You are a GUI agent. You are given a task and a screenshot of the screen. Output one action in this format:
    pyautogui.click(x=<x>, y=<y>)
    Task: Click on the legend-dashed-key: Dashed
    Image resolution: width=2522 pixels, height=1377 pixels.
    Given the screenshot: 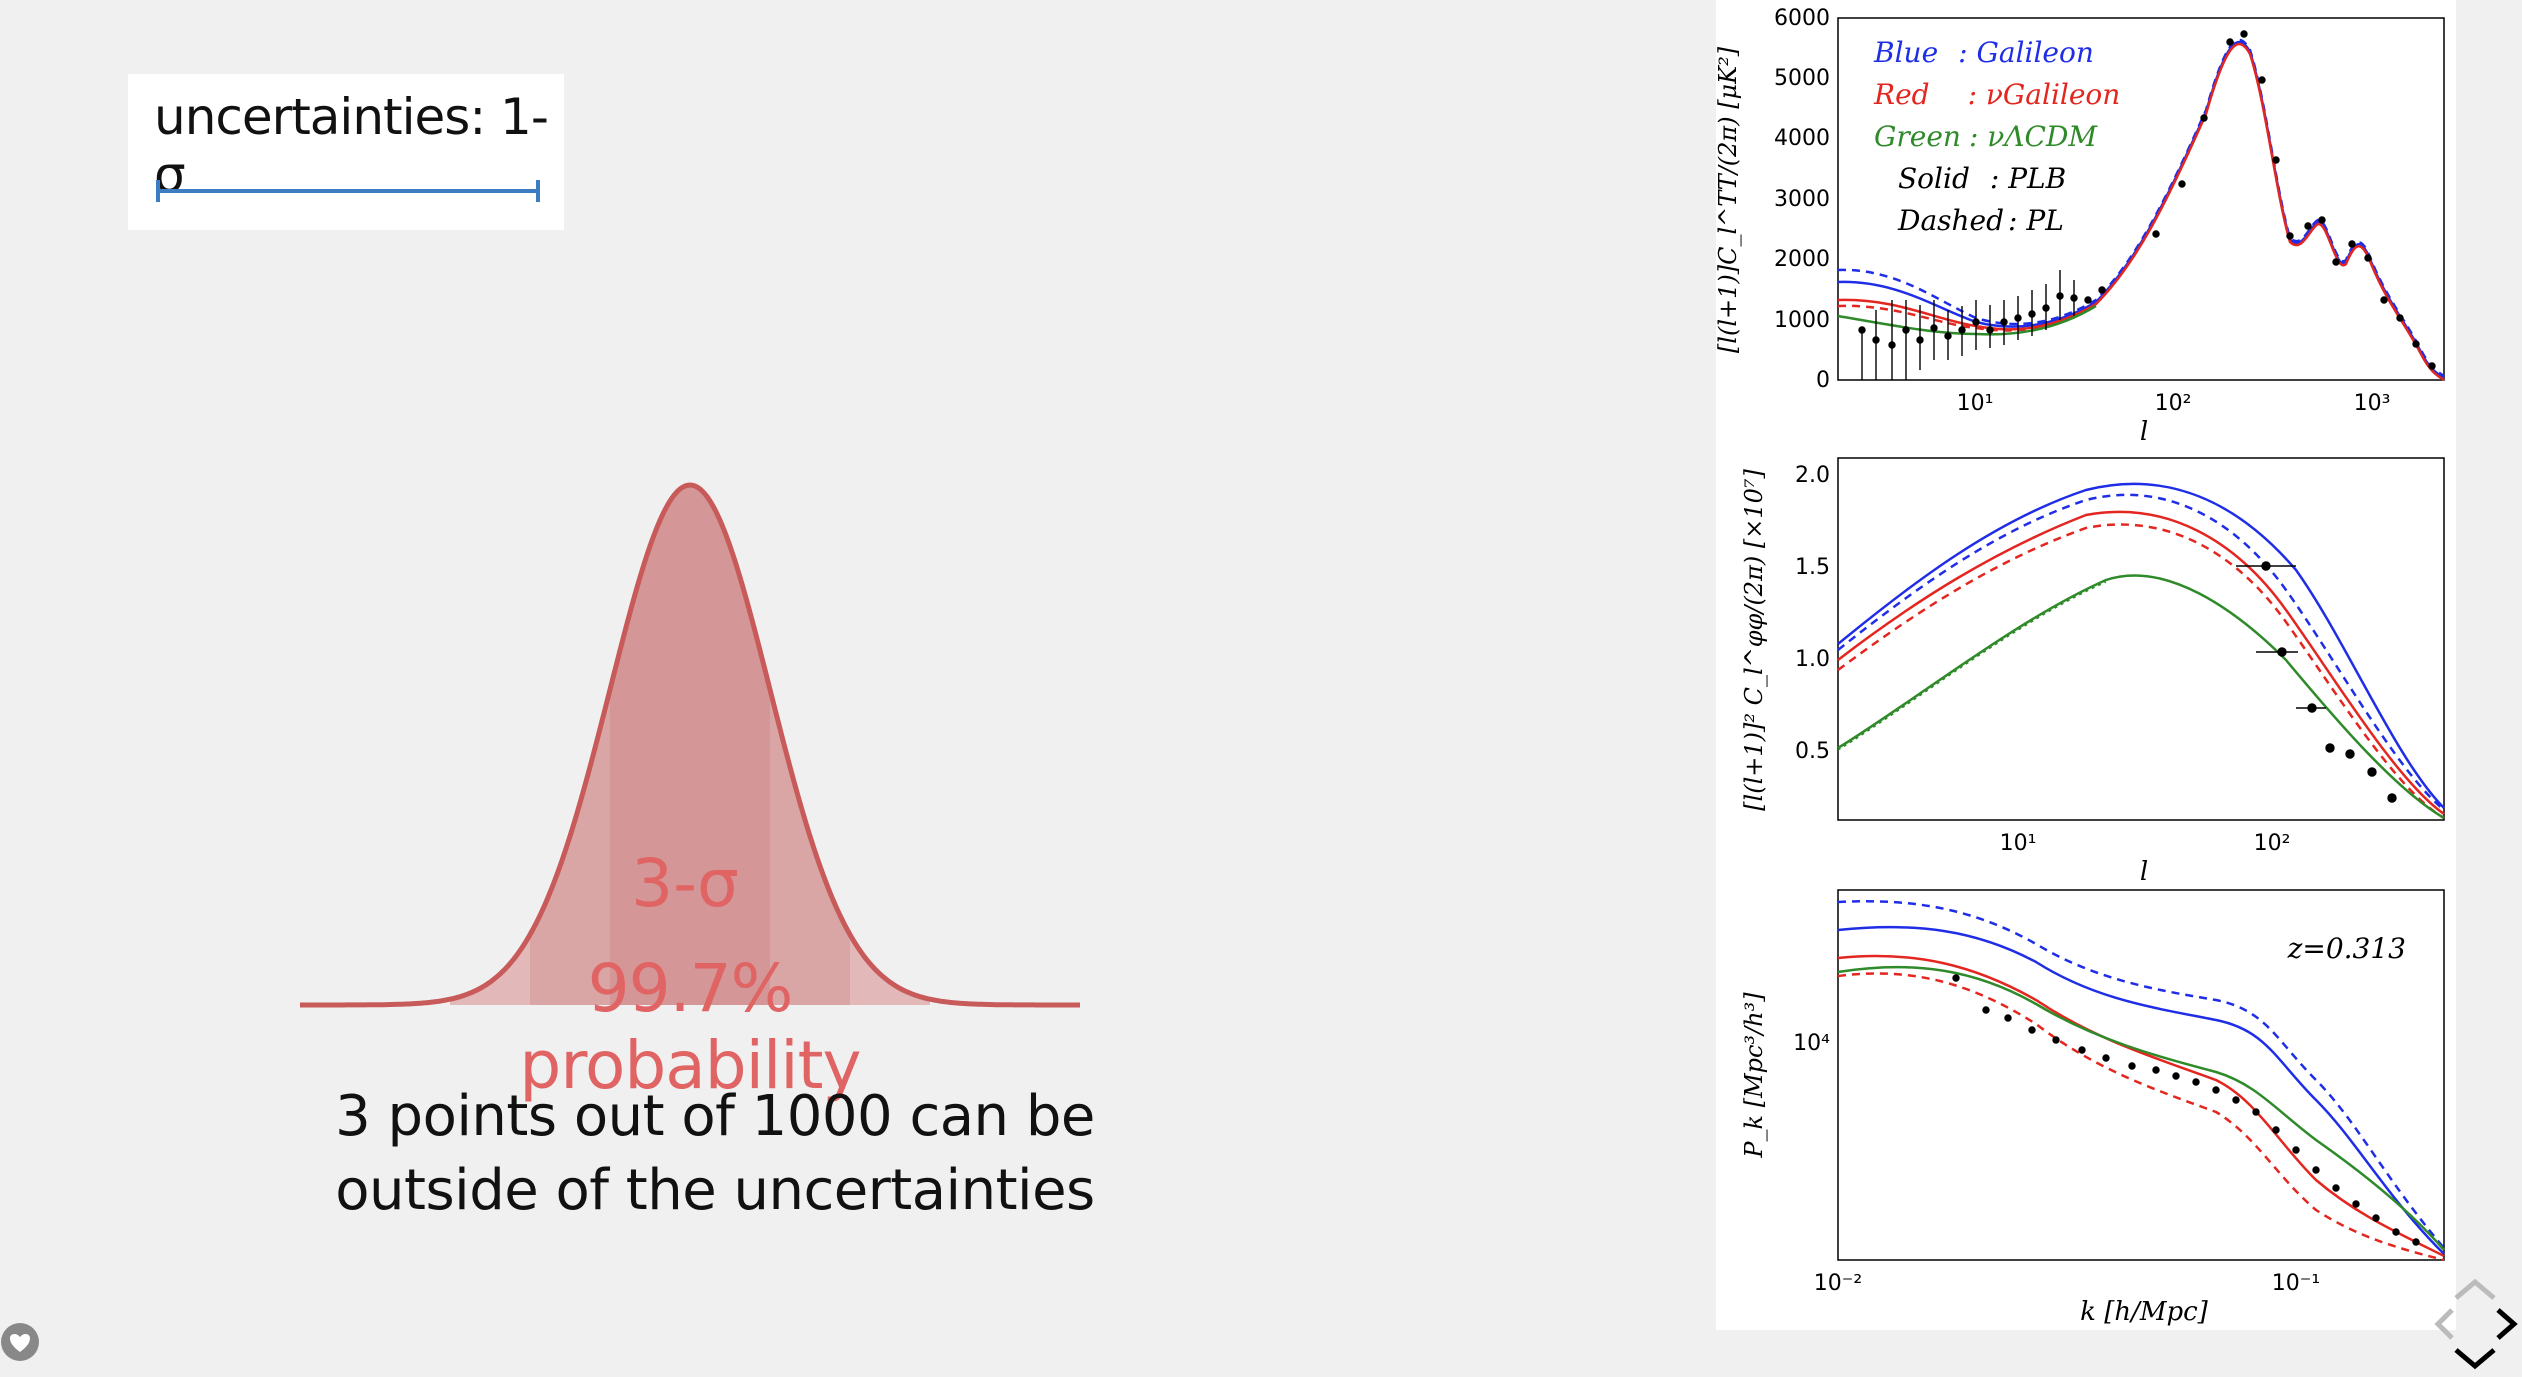 What is the action you would take?
    pyautogui.click(x=1950, y=220)
    